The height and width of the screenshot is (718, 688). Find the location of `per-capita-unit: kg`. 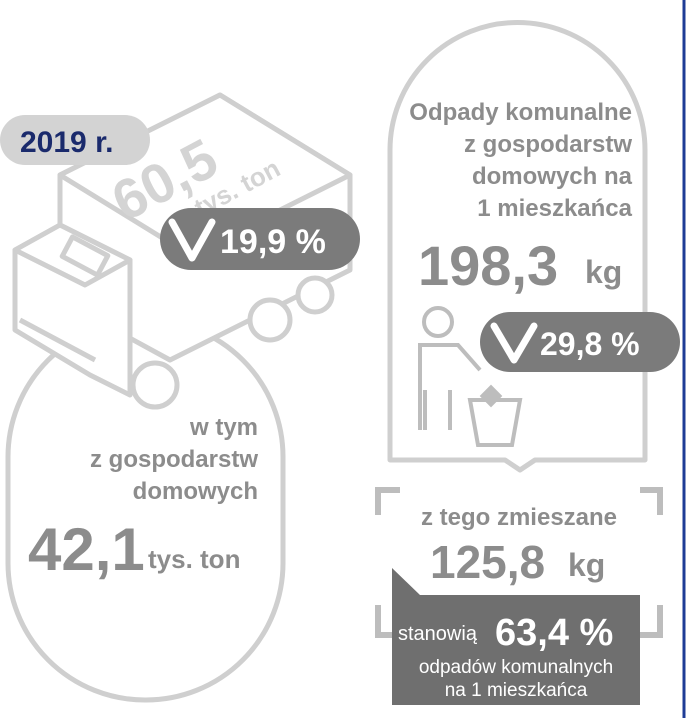

per-capita-unit: kg is located at coordinates (603, 272).